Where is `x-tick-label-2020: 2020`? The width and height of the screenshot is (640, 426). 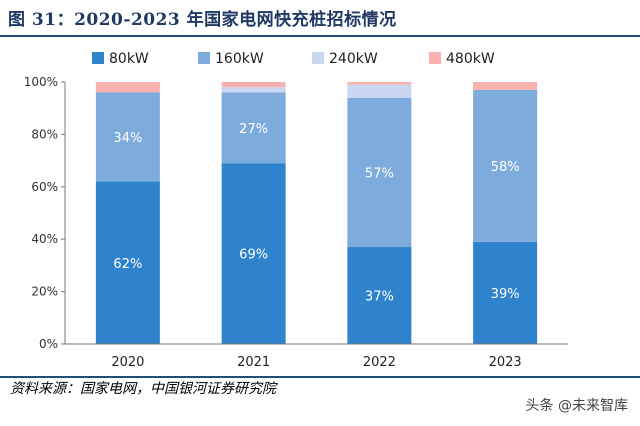 x-tick-label-2020: 2020 is located at coordinates (127, 362).